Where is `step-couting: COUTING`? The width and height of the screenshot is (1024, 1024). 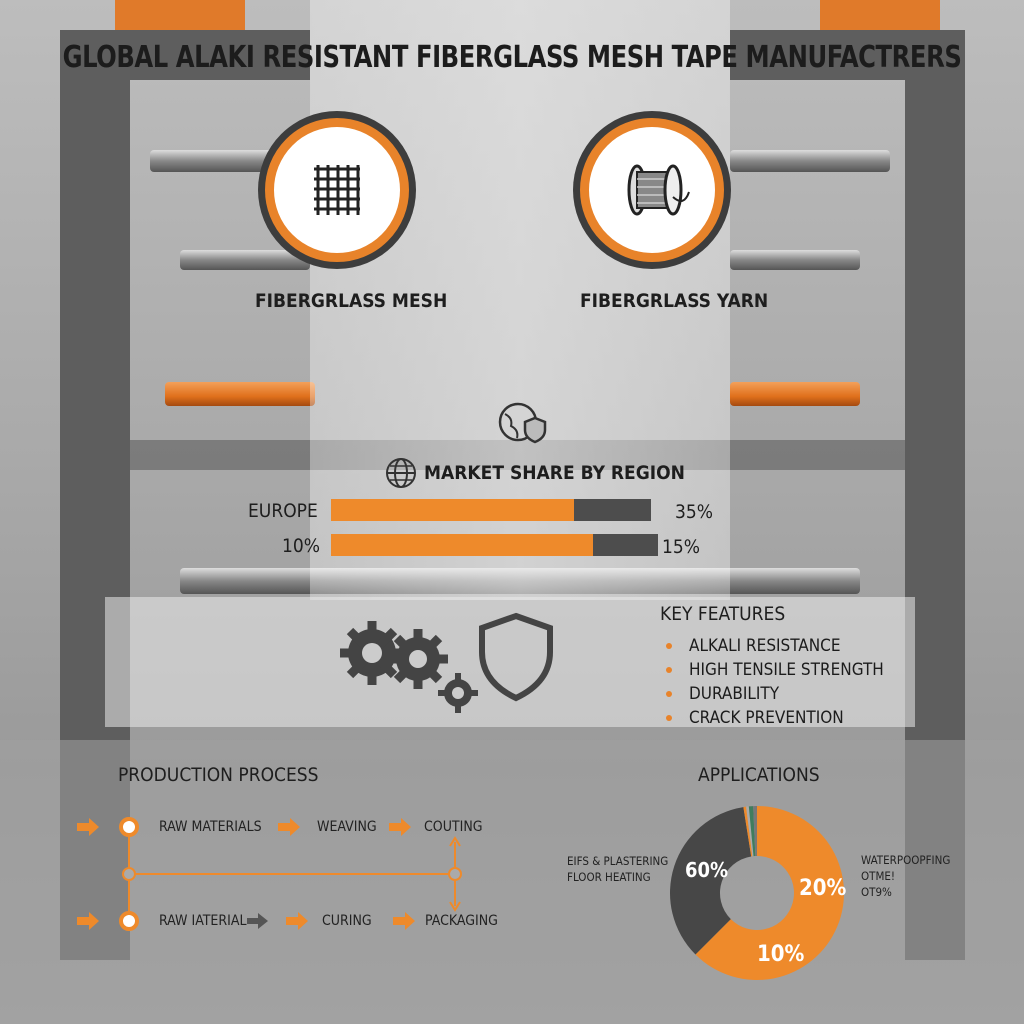
step-couting: COUTING is located at coordinates (453, 827).